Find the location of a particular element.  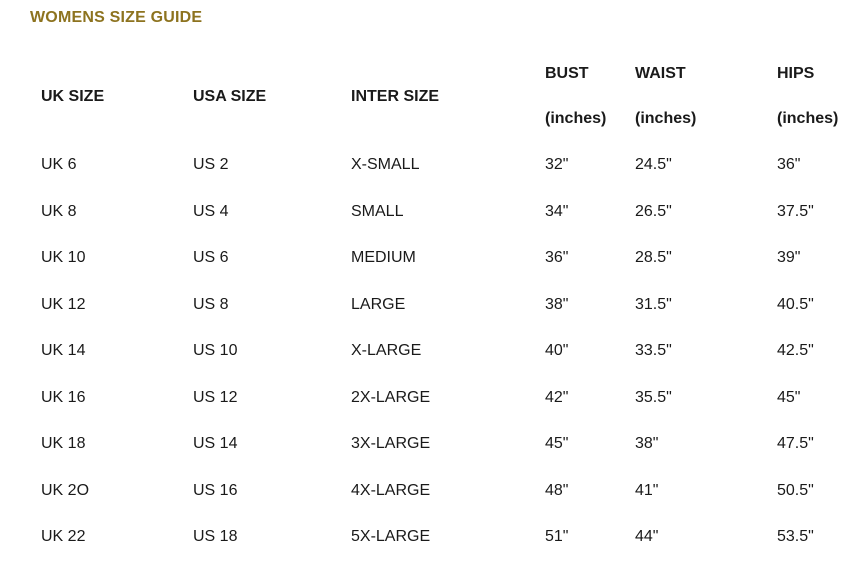

column-label: INTER SIZE is located at coordinates (395, 96).